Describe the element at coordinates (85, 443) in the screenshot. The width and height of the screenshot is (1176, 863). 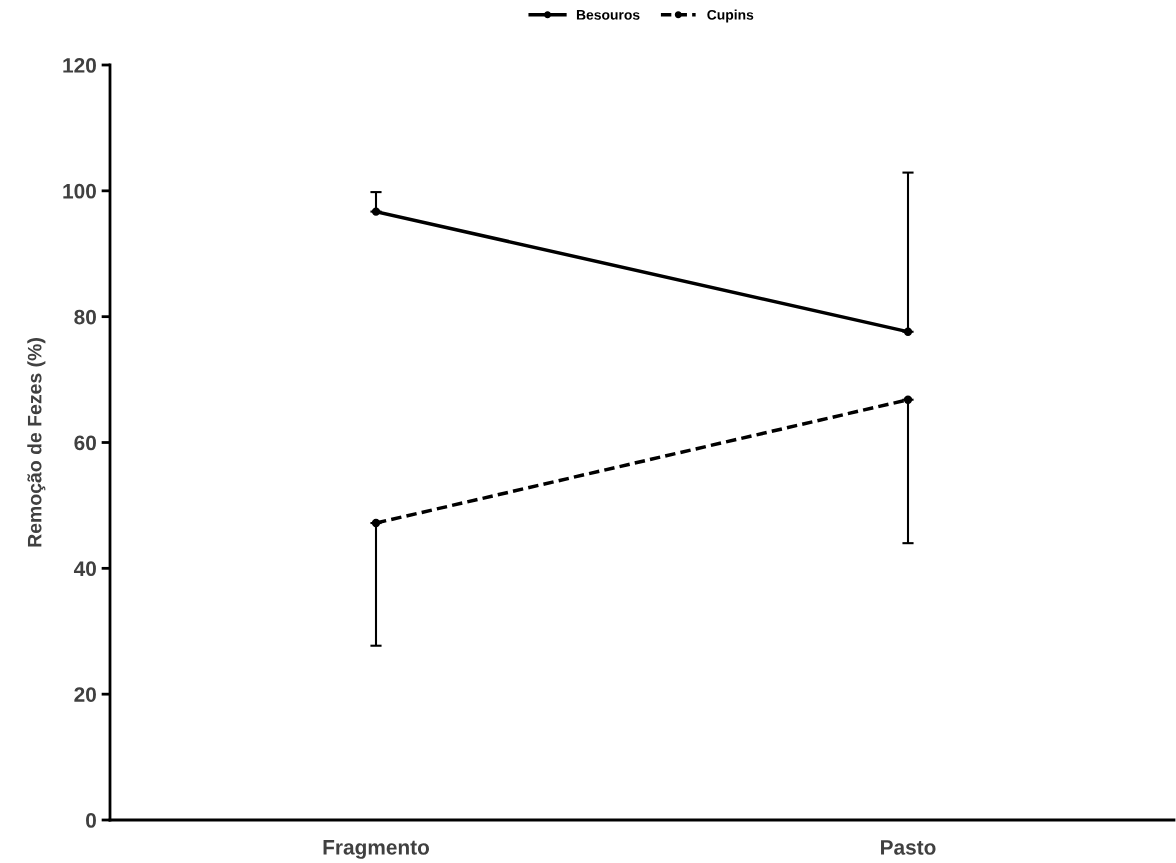
I see `y-tick-label: 60` at that location.